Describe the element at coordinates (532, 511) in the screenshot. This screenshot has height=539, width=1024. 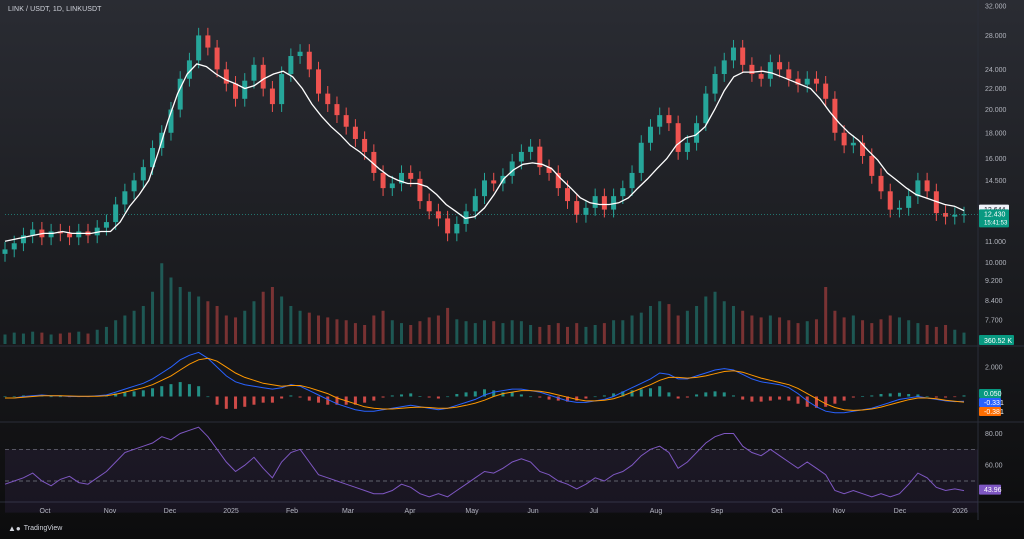
I see `time-axis-tick: Jun` at that location.